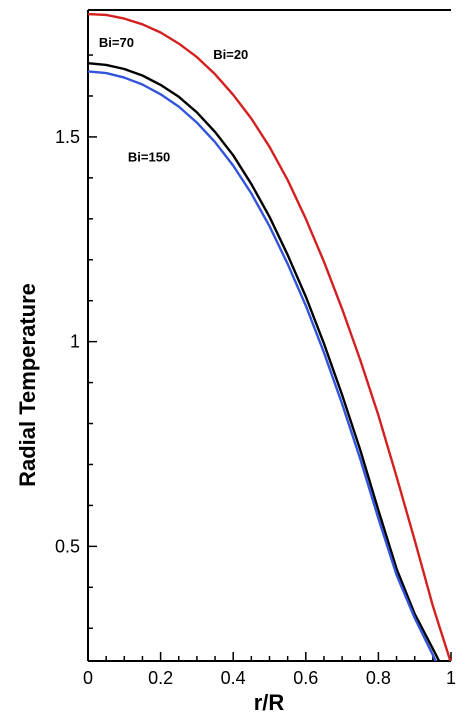 Image resolution: width=462 pixels, height=717 pixels. Describe the element at coordinates (67, 137) in the screenshot. I see `y-tick-label: 1.5` at that location.